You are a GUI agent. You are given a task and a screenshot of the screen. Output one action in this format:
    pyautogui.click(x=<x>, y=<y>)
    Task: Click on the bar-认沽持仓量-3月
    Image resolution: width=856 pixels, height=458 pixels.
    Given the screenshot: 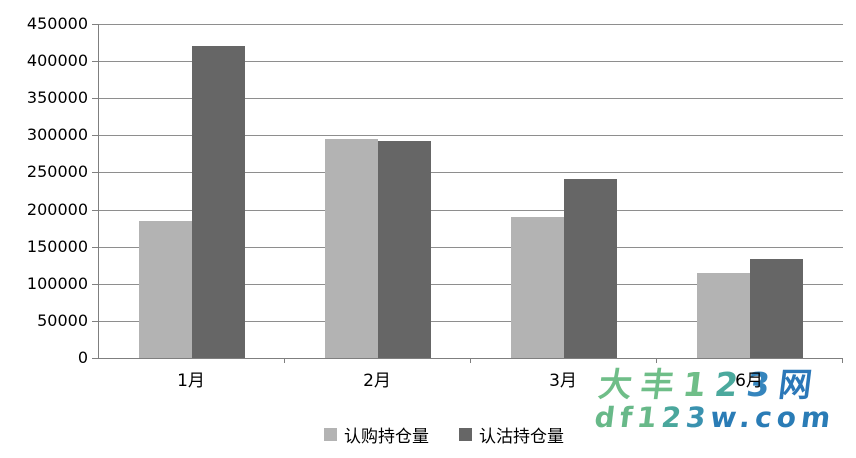 What is the action you would take?
    pyautogui.click(x=590, y=268)
    